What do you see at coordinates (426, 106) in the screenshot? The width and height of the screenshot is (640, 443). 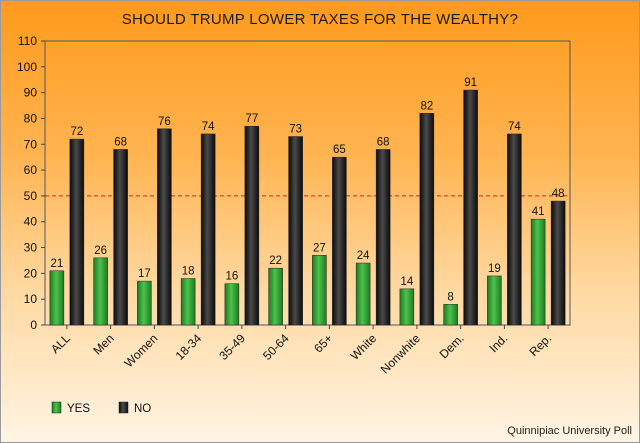 I see `data-label-no: 82` at bounding box center [426, 106].